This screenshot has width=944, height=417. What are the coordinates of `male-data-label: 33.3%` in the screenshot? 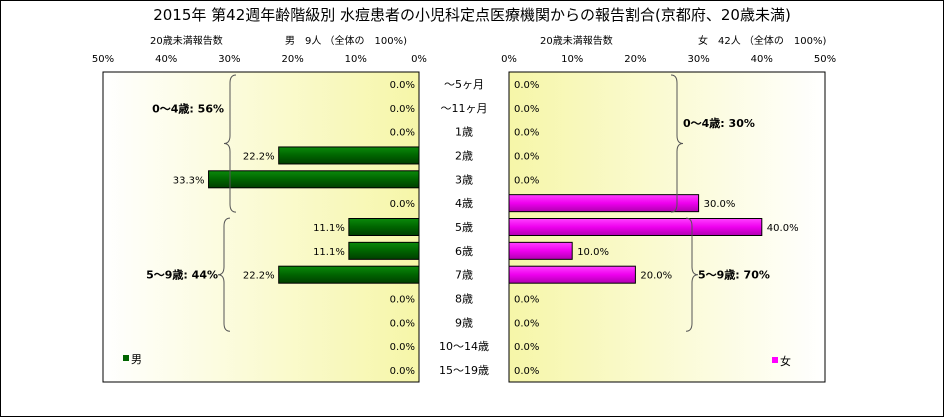 It's located at (189, 180).